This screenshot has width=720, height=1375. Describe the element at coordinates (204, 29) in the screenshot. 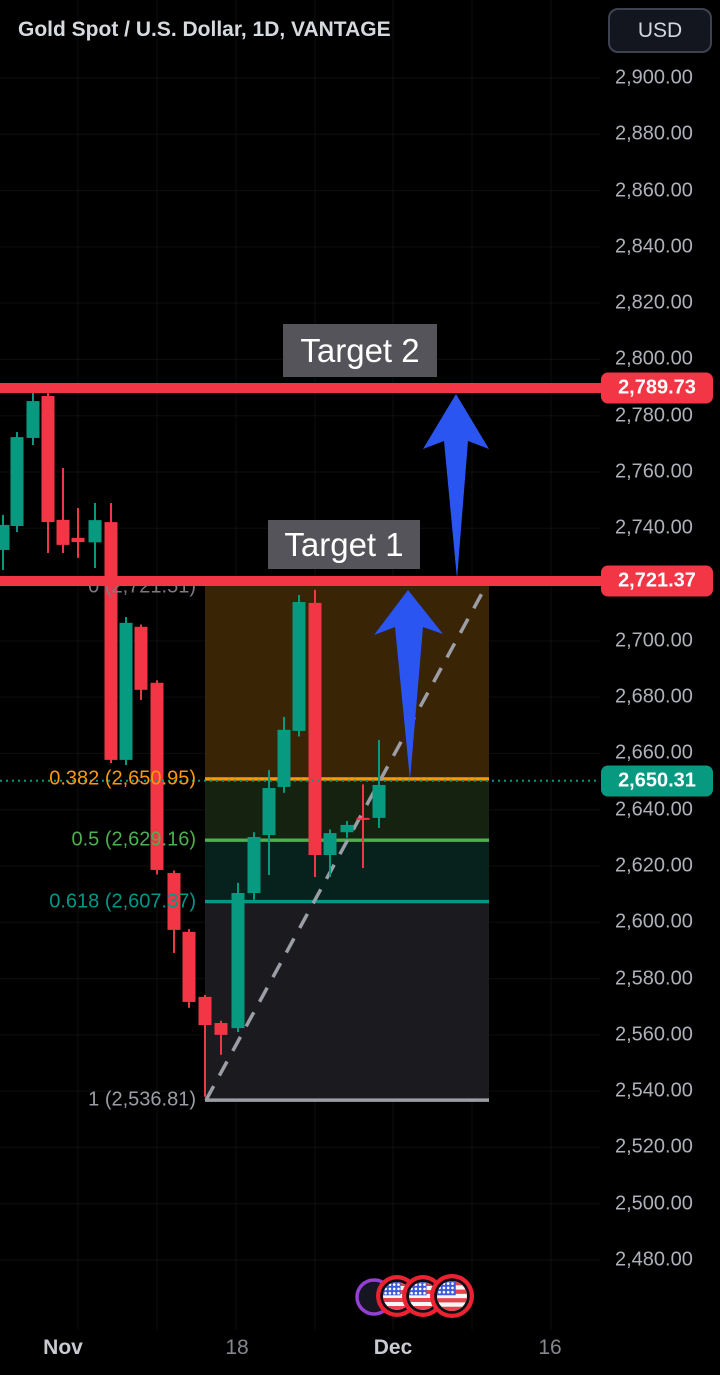

I see `symbol-title: Gold Spot / U.S. Dollar, 1D, VANTAGE` at that location.